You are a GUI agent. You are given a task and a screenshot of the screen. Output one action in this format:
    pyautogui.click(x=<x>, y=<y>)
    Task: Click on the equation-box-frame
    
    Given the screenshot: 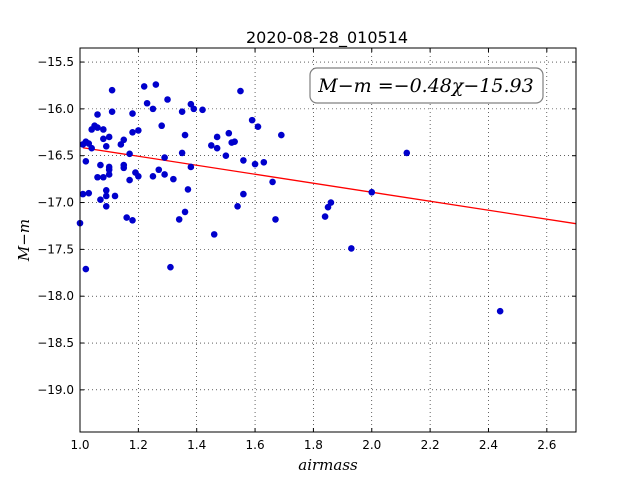 What is the action you would take?
    pyautogui.click(x=426, y=85)
    